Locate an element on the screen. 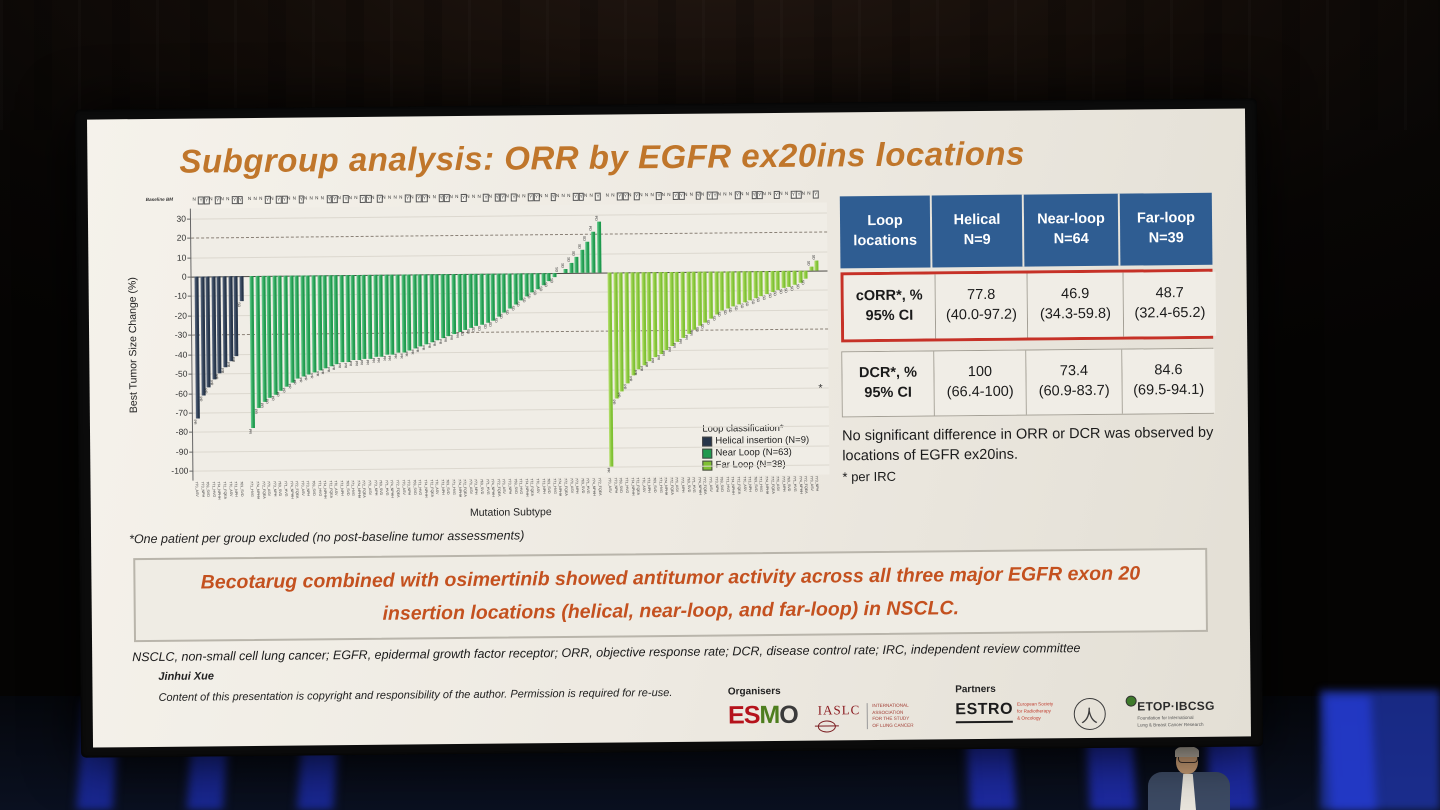  iaslc-globe-icon is located at coordinates (826, 726).